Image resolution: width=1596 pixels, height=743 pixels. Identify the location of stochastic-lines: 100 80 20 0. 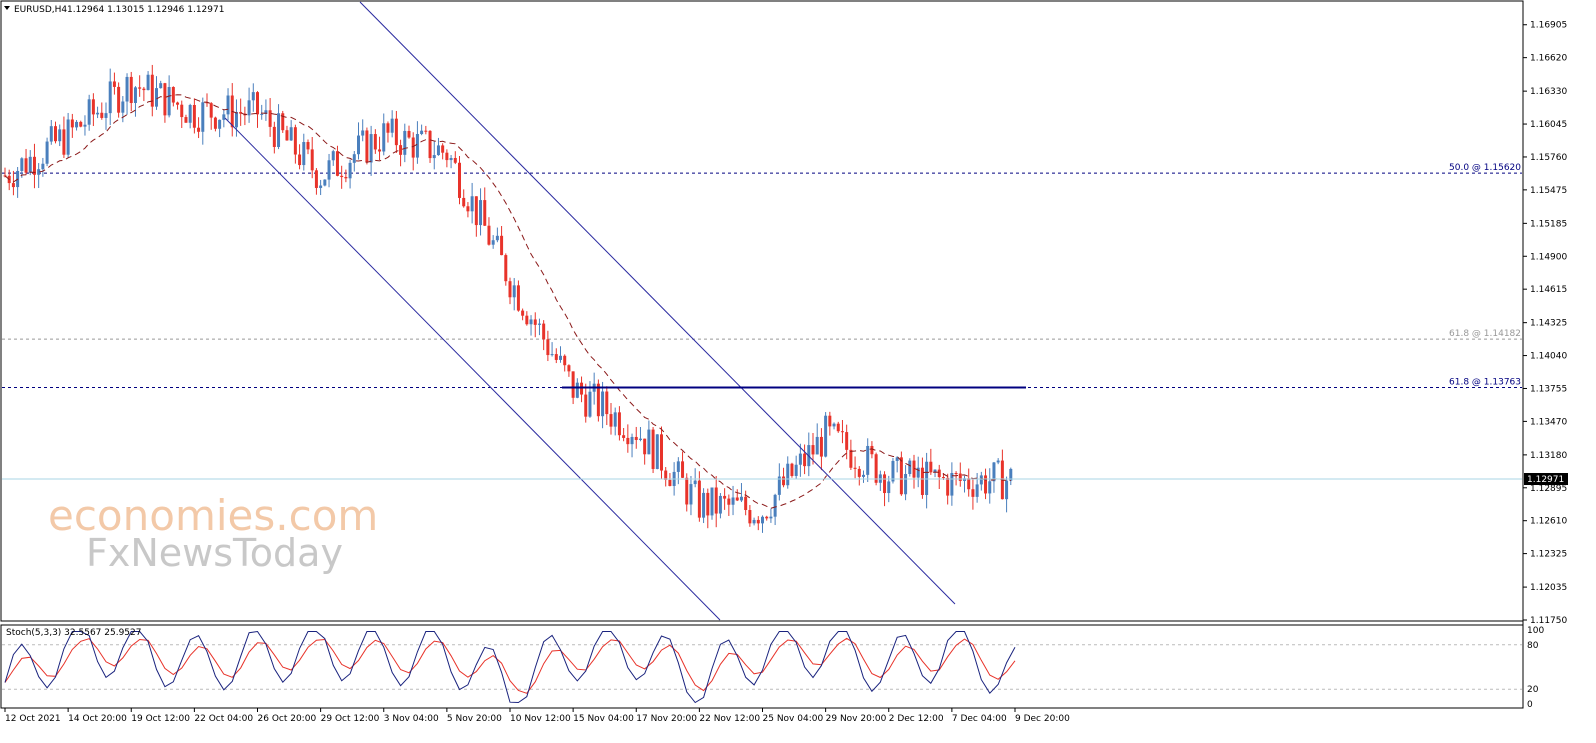
(773, 668).